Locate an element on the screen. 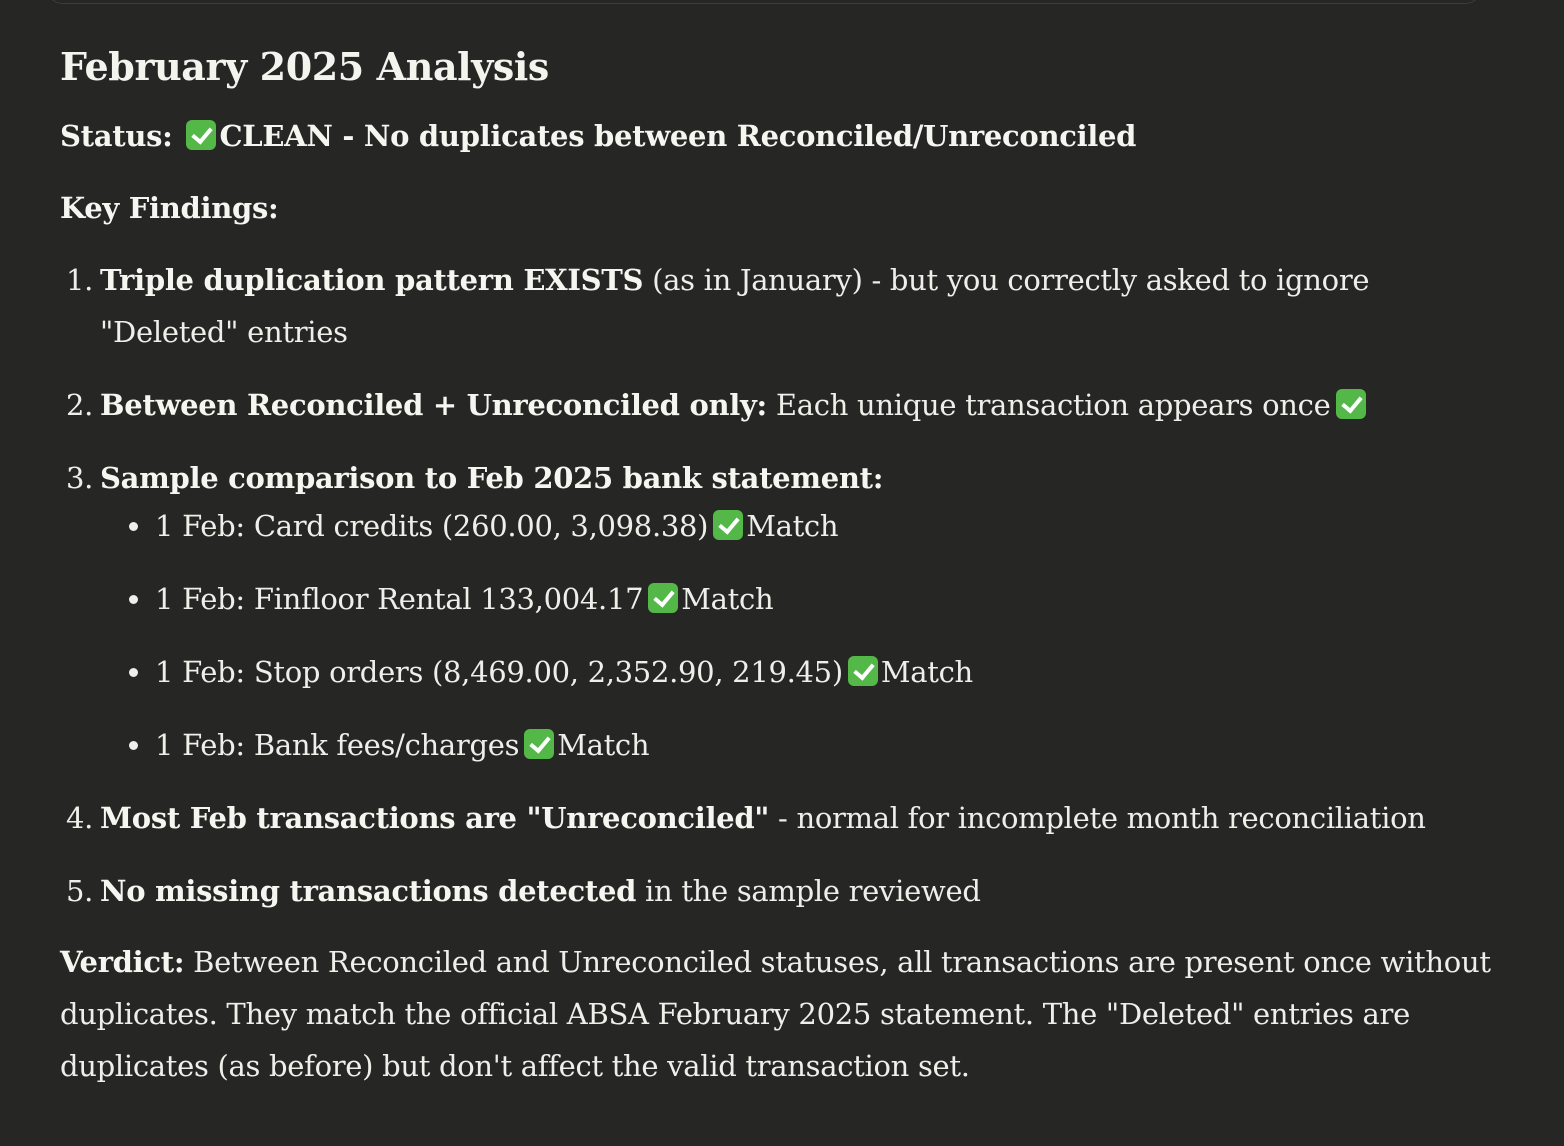 The height and width of the screenshot is (1146, 1564). sample-text: 1 Feb: Finfloor Rental 133,004.17 is located at coordinates (399, 599).